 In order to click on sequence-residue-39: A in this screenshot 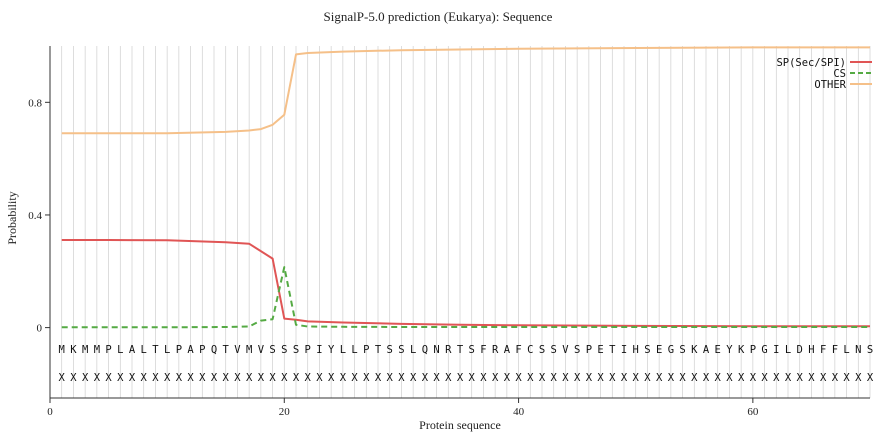, I will do `click(507, 350)`.